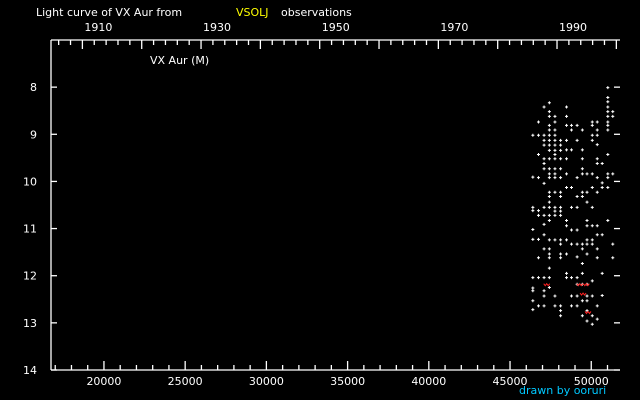 The width and height of the screenshot is (640, 400). I want to click on credit-label: drawn by ooruri, so click(562, 390).